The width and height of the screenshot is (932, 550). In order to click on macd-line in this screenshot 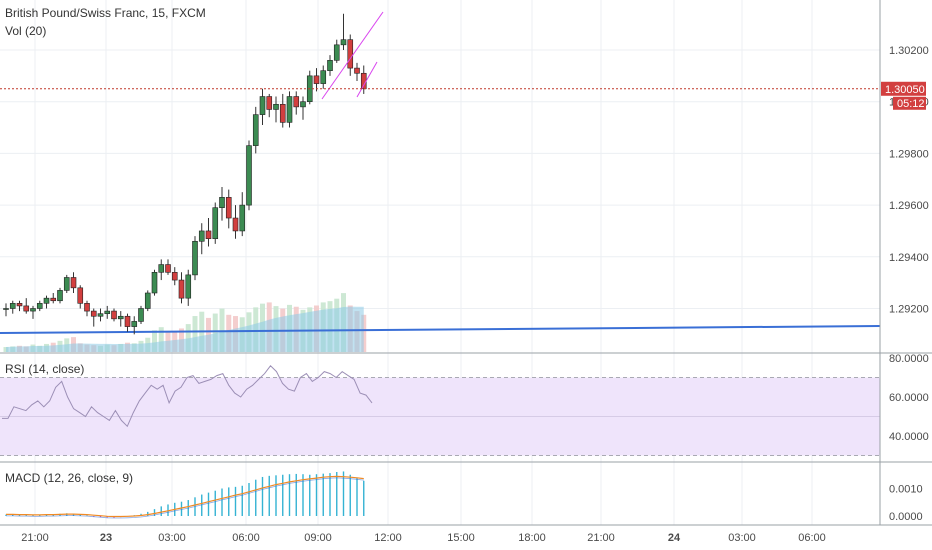, I will do `click(185, 496)`.